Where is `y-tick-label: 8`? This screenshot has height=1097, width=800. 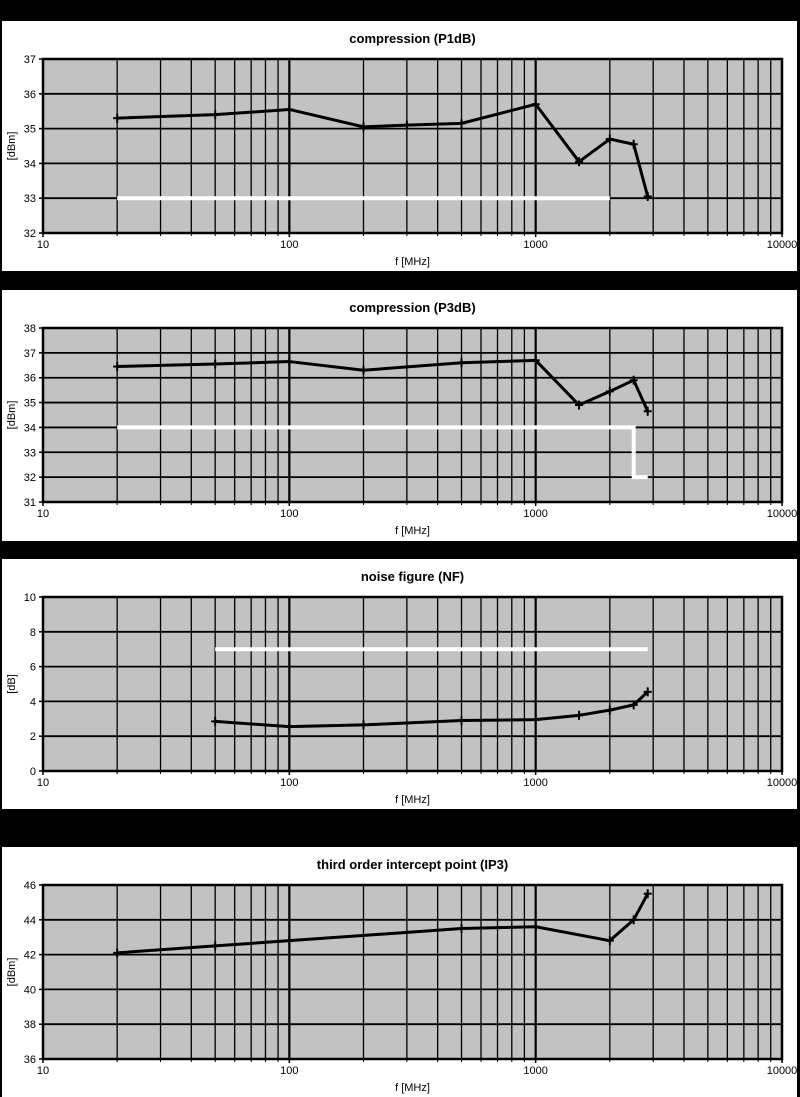 y-tick-label: 8 is located at coordinates (33, 633).